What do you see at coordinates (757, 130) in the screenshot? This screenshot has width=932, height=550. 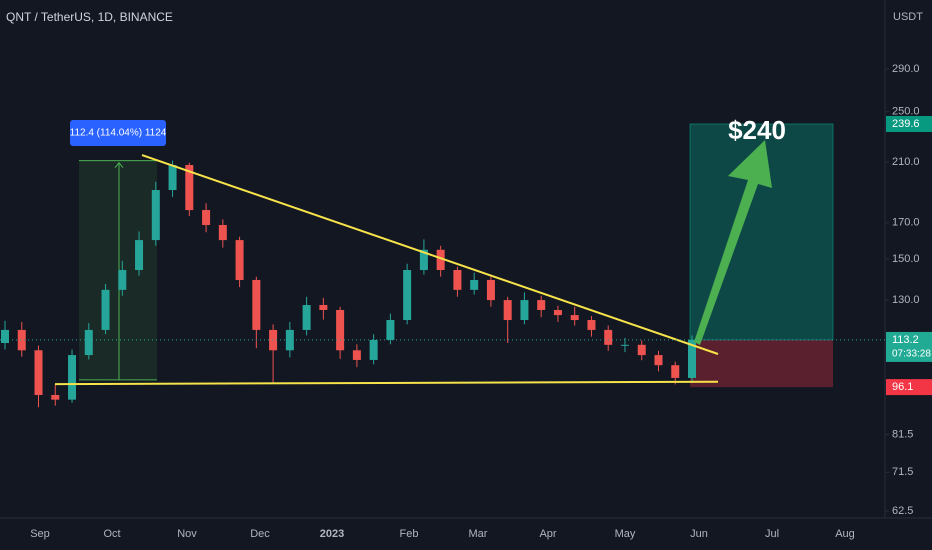 I see `annotation: $240` at bounding box center [757, 130].